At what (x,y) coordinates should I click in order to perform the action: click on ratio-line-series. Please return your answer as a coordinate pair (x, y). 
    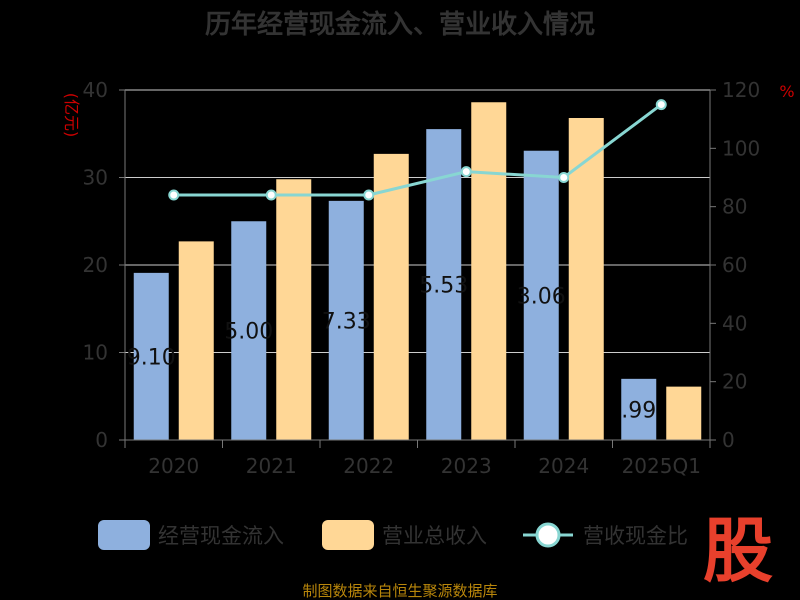
    Looking at the image, I should click on (417, 150).